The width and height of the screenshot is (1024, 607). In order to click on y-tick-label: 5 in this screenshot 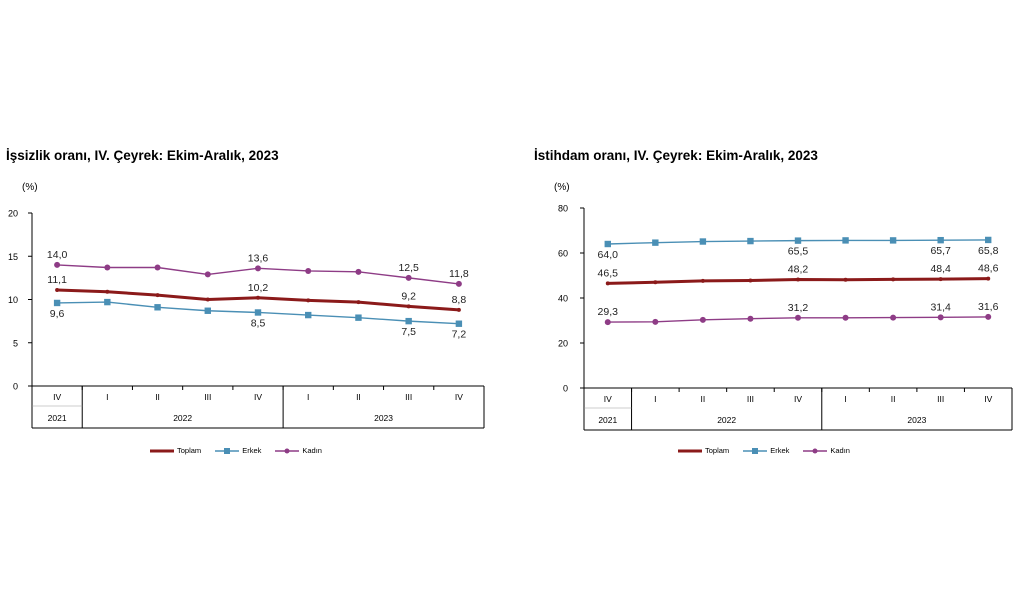, I will do `click(15, 343)`.